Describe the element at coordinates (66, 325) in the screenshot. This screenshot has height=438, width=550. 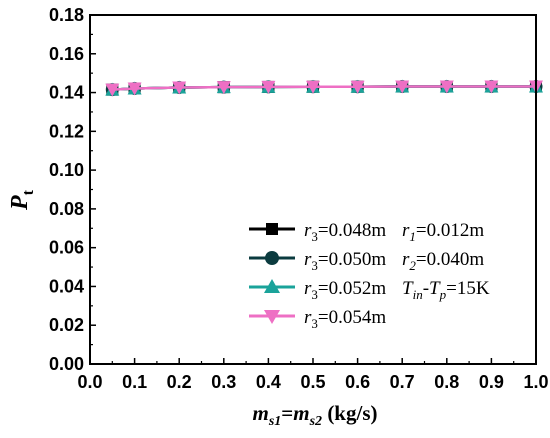
I see `y-tick-label: 0.02` at that location.